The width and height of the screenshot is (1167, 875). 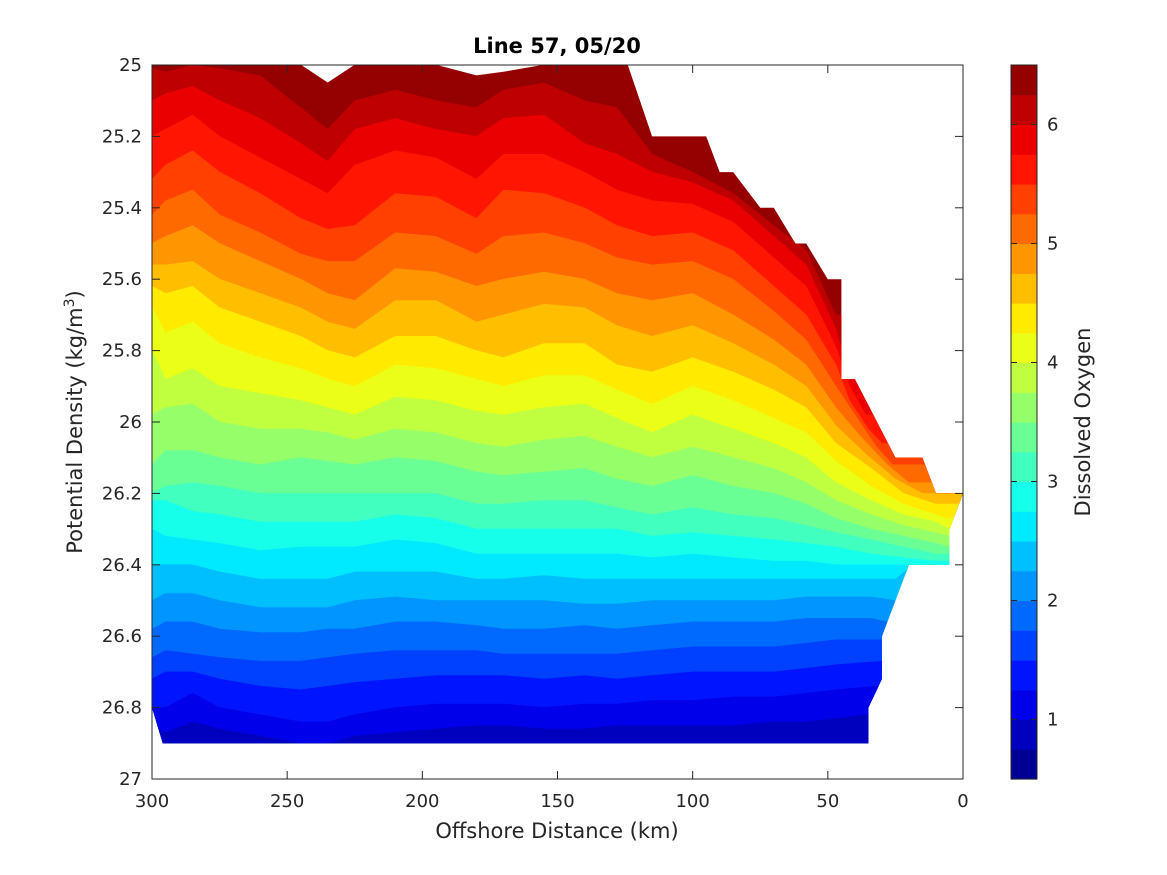 I want to click on y-axis-label-main: Potential Density (kg/m, so click(x=75, y=430).